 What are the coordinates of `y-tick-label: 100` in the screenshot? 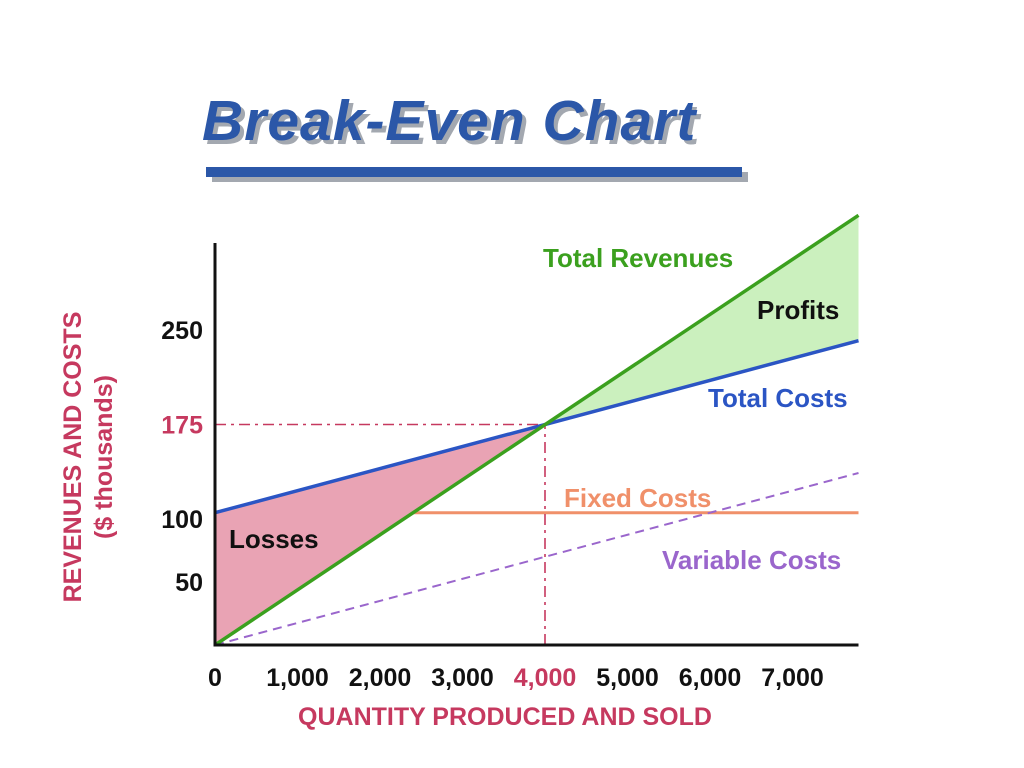 It's located at (182, 520).